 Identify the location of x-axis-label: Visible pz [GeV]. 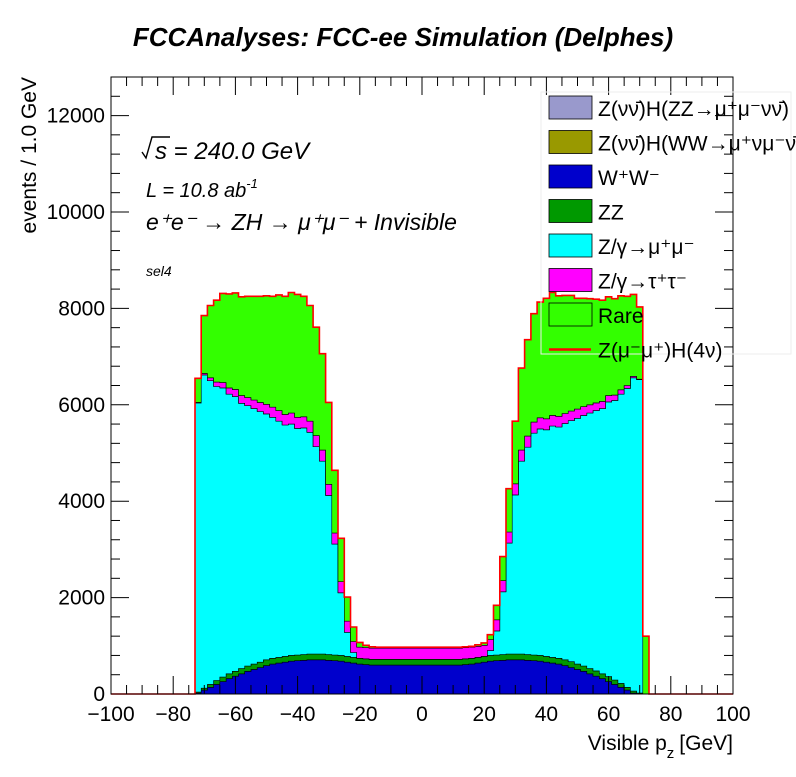
(660, 747).